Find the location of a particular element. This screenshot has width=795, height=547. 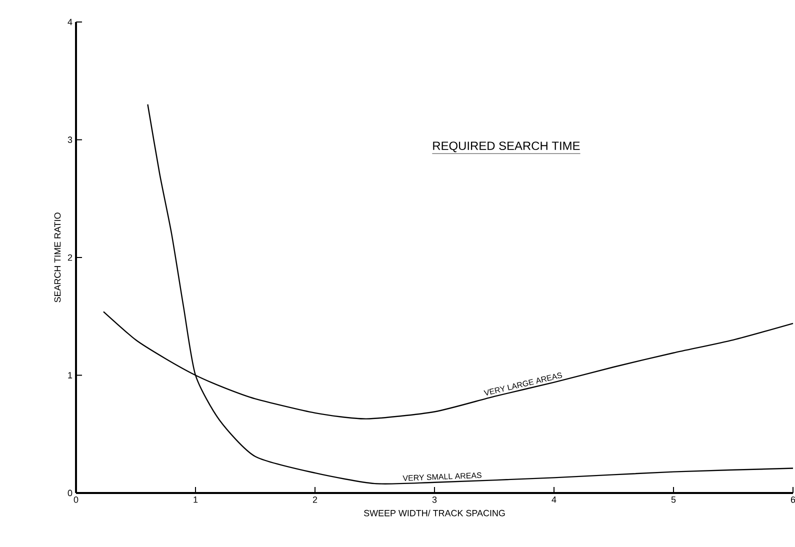

y-tick-label: 4 is located at coordinates (70, 22).